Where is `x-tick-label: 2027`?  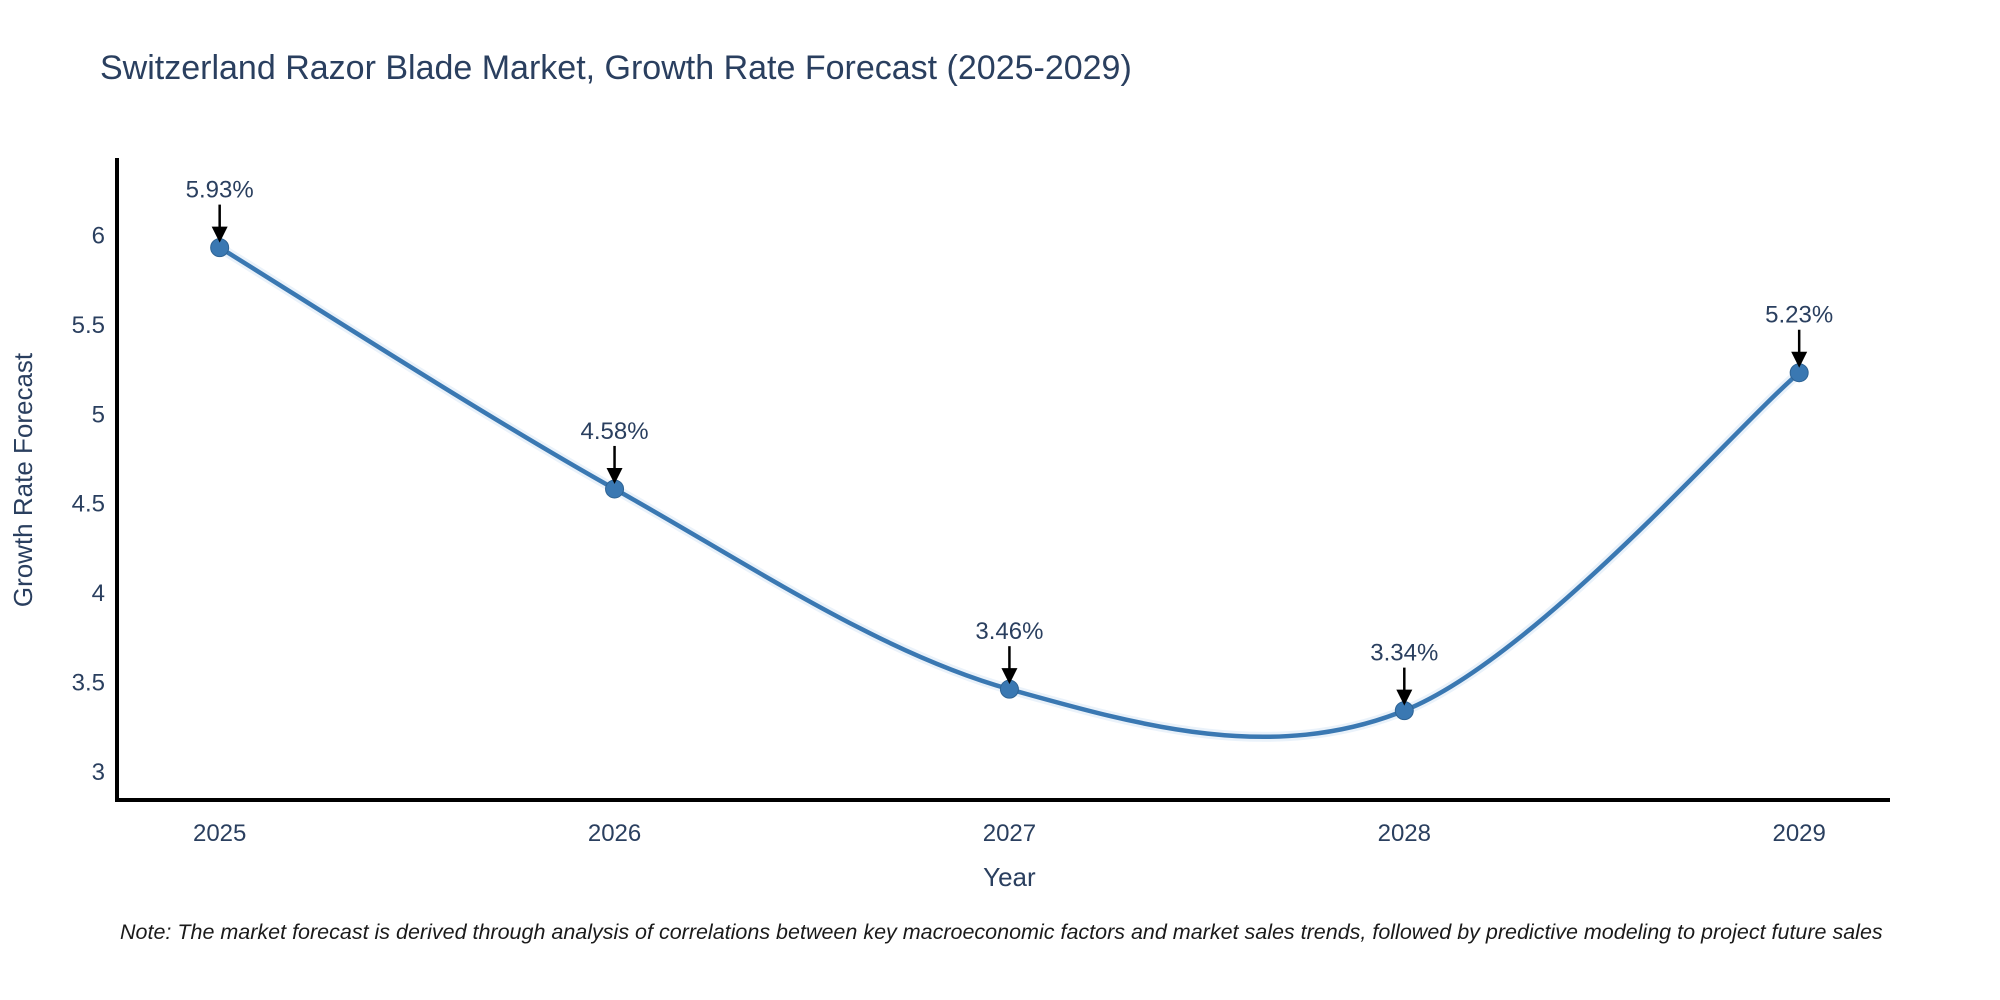 x-tick-label: 2027 is located at coordinates (1009, 833).